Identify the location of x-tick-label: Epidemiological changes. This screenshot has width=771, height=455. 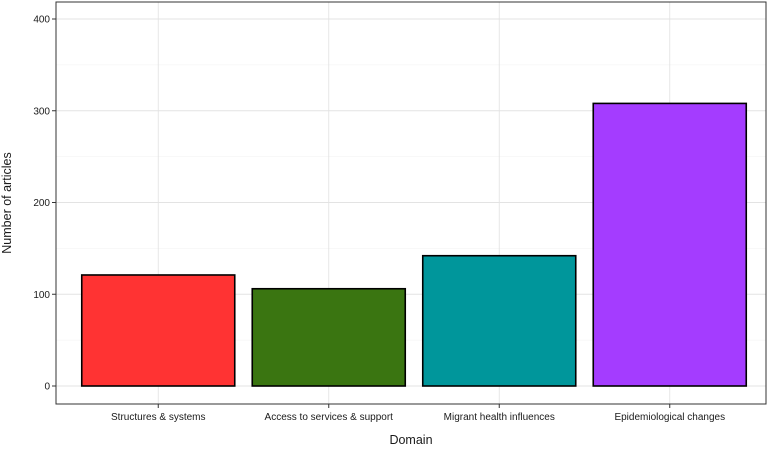
(669, 417).